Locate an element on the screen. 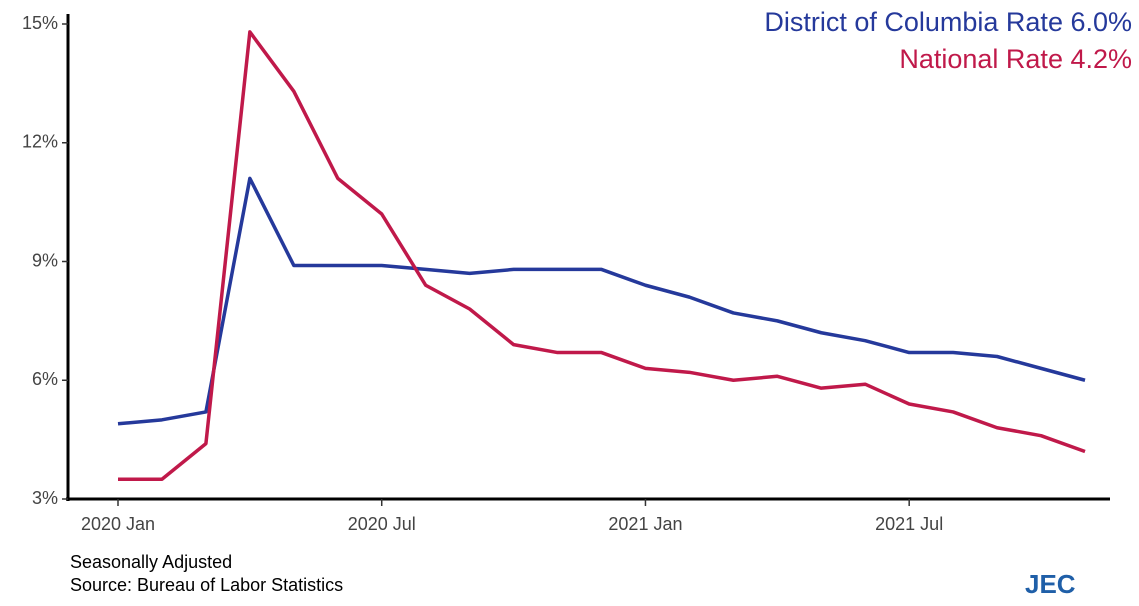 The width and height of the screenshot is (1139, 606). y-tick-label: 9% is located at coordinates (45, 260).